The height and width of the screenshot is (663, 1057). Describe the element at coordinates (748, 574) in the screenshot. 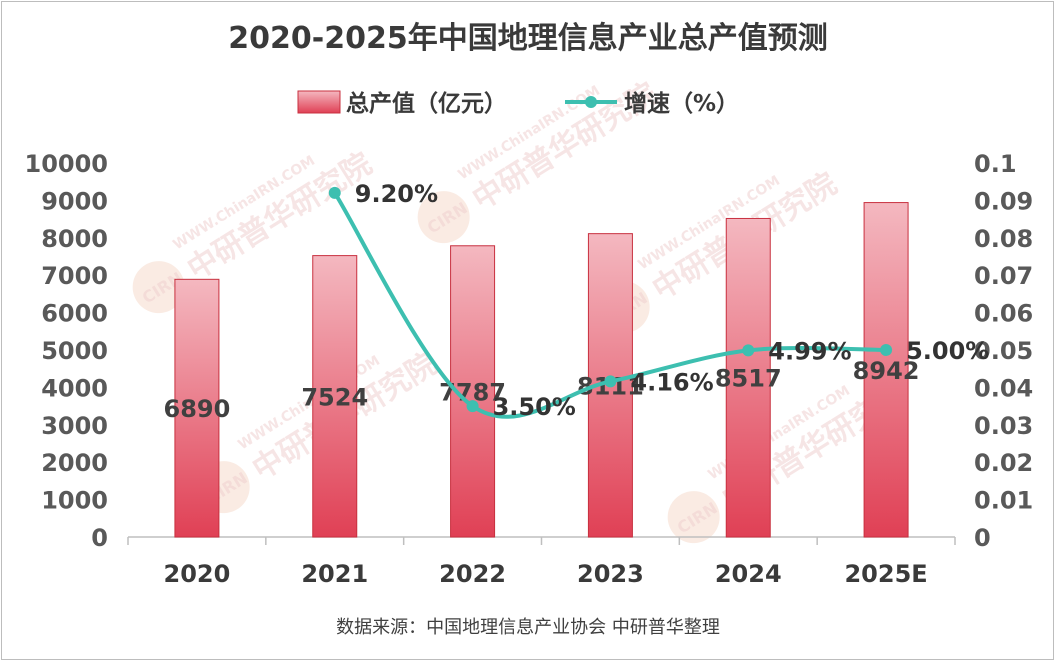

I see `x-tick-label: 2024` at that location.